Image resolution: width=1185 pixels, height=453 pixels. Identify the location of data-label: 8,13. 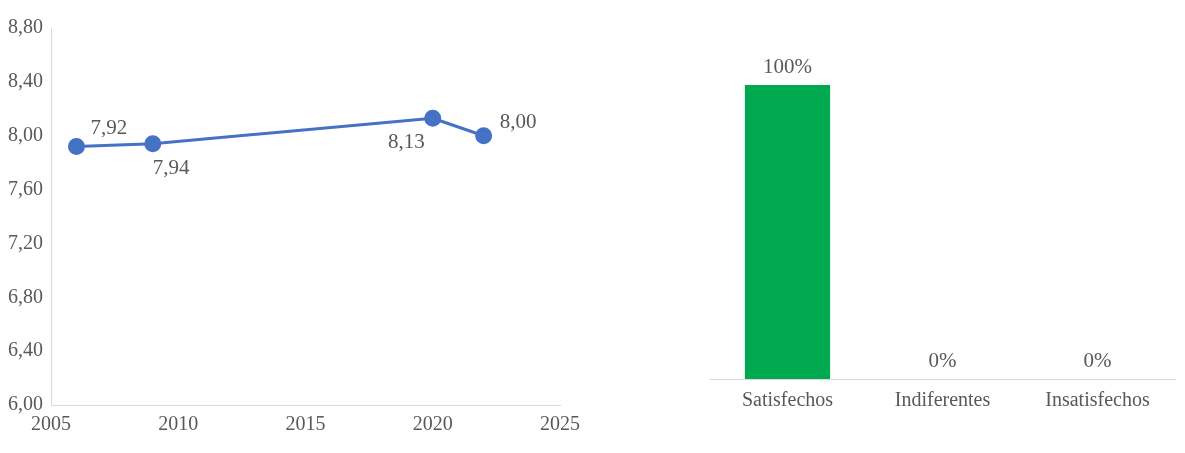
(406, 141).